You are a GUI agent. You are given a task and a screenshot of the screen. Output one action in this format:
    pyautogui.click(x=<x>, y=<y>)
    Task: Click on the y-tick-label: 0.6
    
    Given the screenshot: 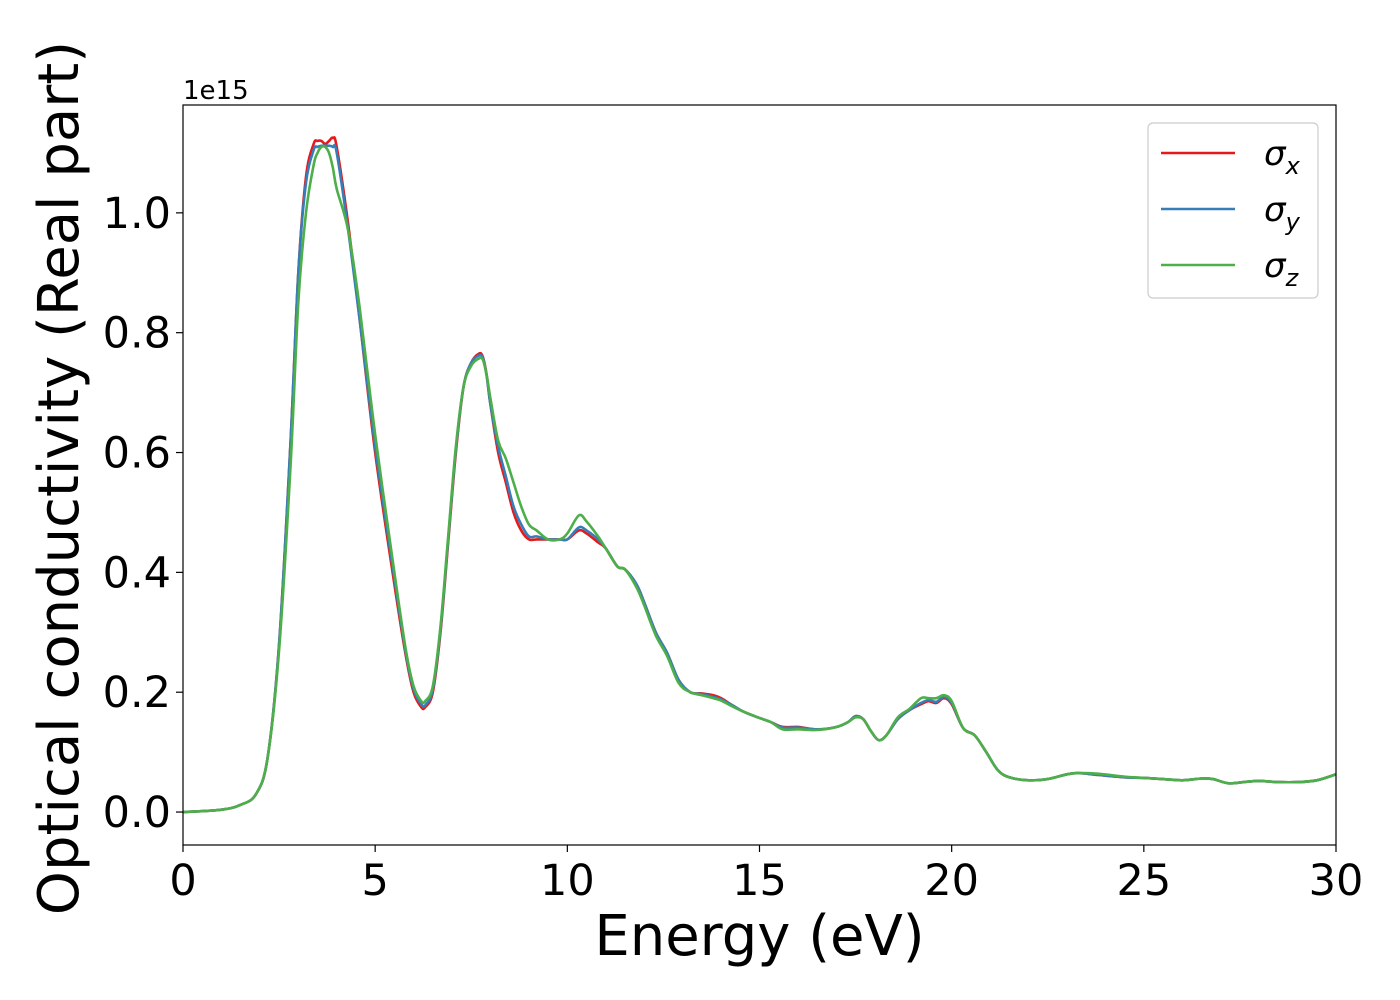 What is the action you would take?
    pyautogui.click(x=137, y=454)
    